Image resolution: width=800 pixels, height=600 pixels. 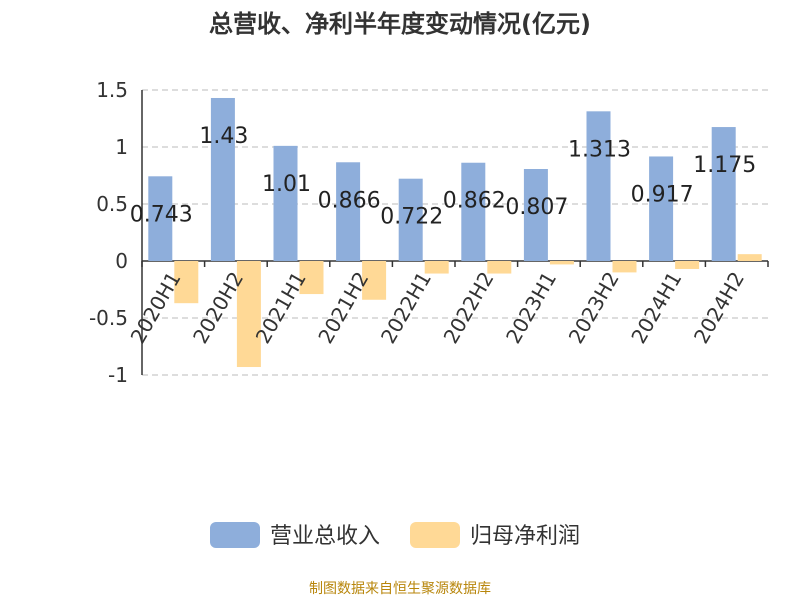 What do you see at coordinates (474, 201) in the screenshot?
I see `data-label-revenue: 0.862` at bounding box center [474, 201].